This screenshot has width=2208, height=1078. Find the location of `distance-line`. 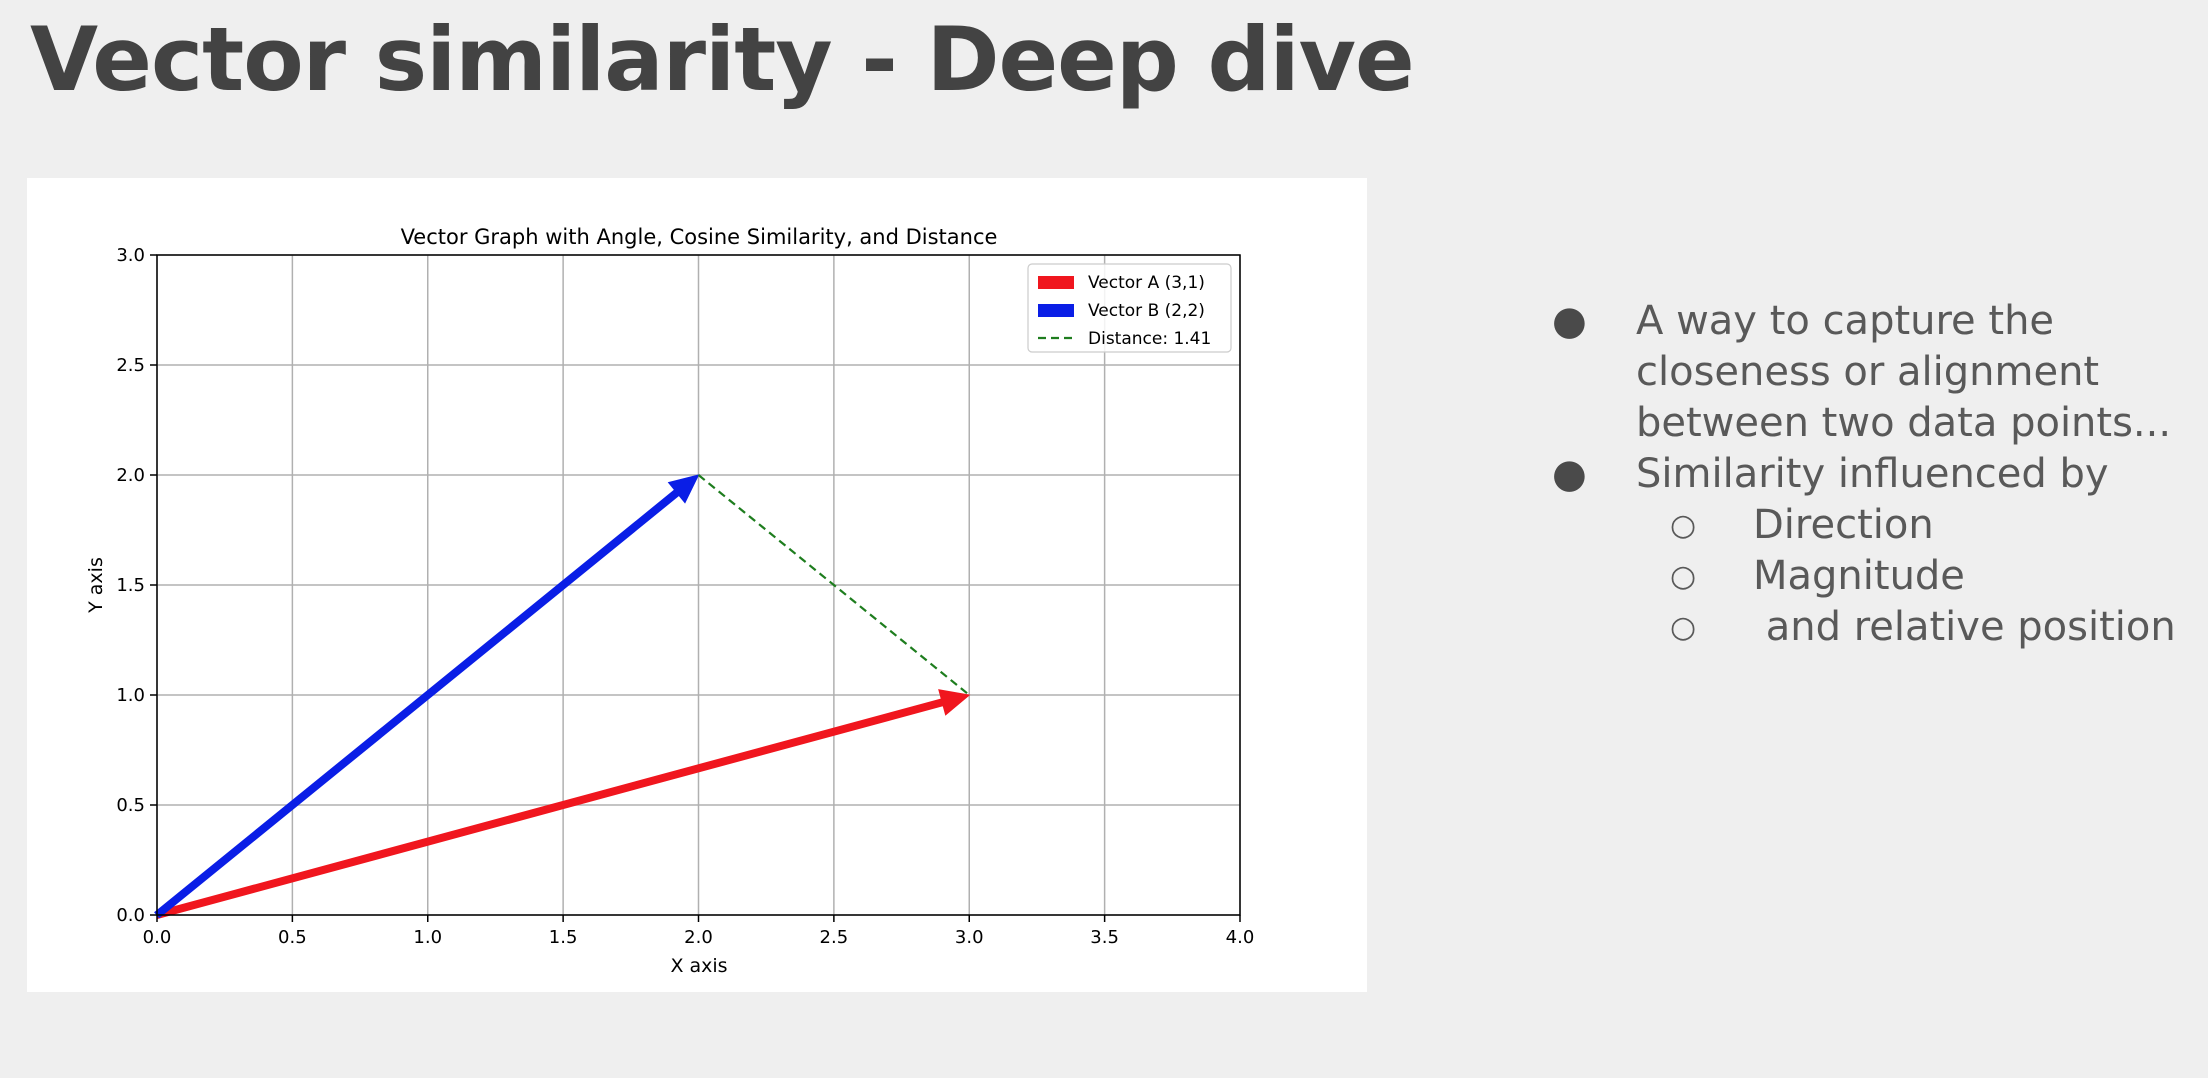

distance-line is located at coordinates (833, 585).